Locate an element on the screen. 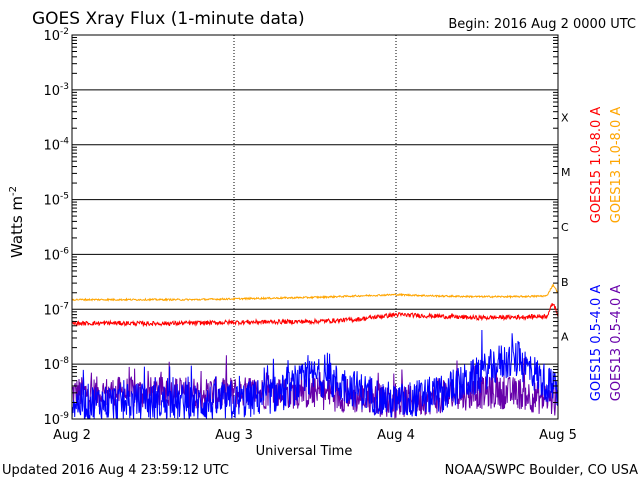  flare-class-label: M is located at coordinates (566, 172).